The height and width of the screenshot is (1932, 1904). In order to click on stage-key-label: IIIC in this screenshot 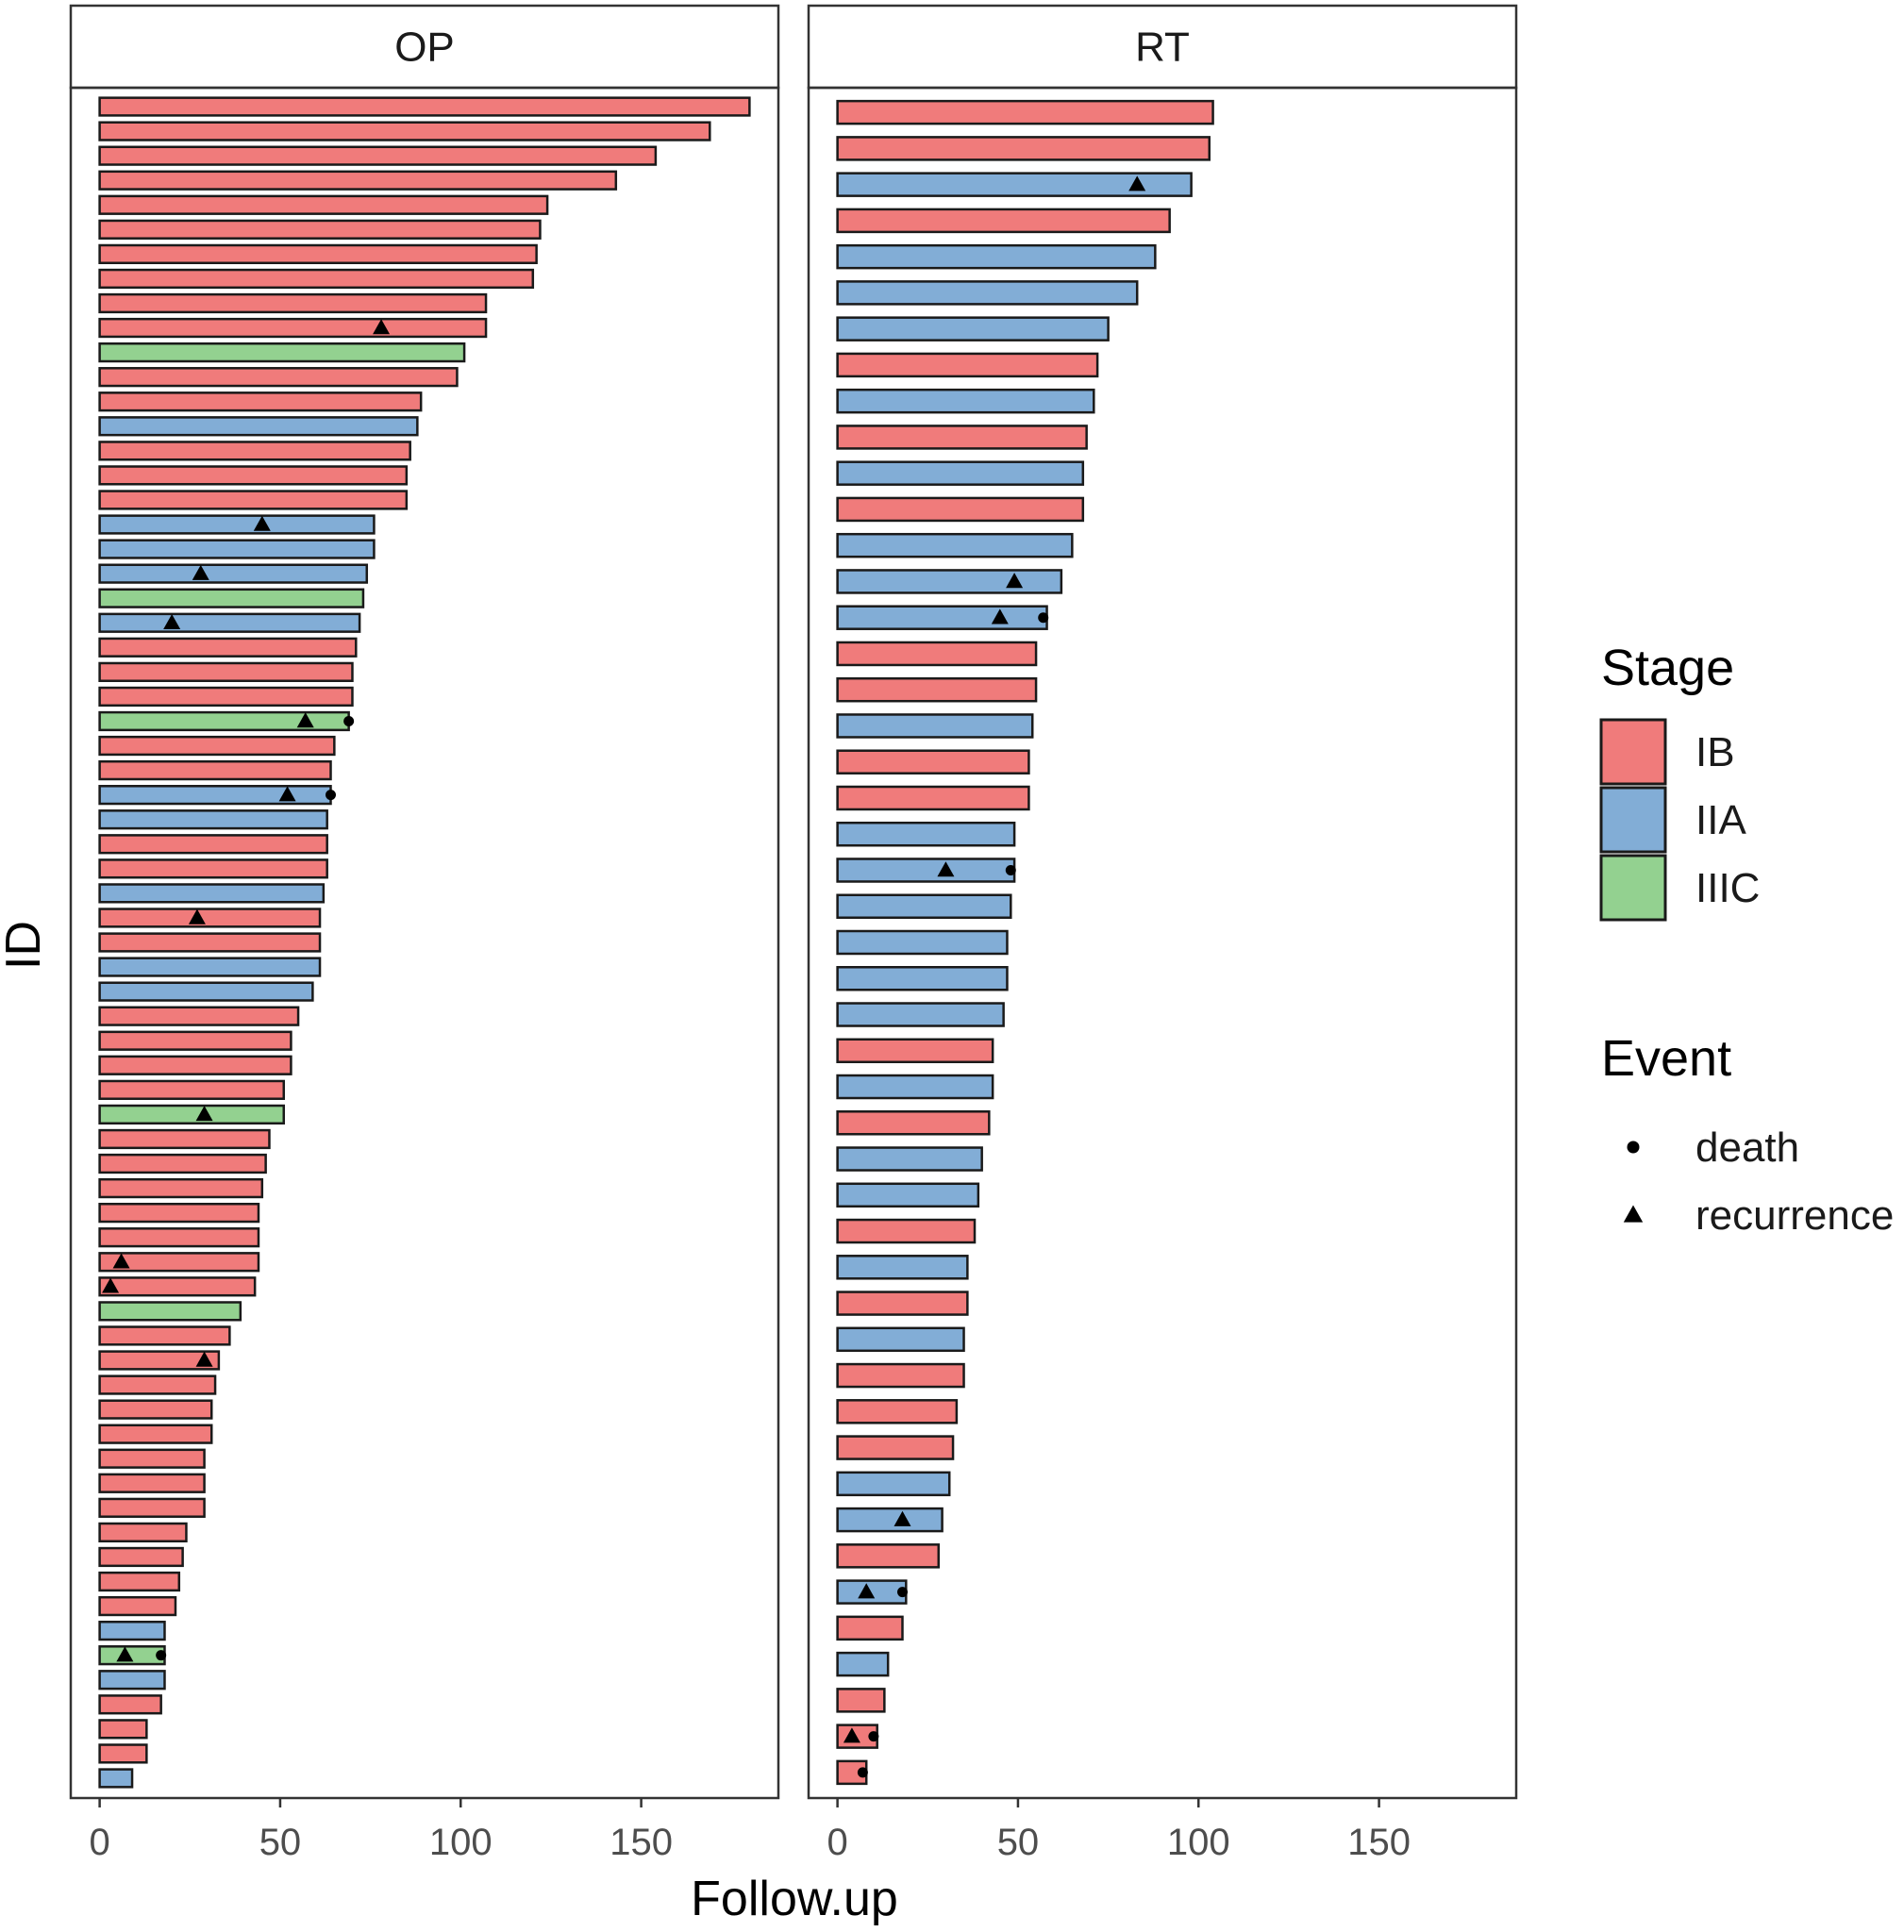, I will do `click(1727, 888)`.